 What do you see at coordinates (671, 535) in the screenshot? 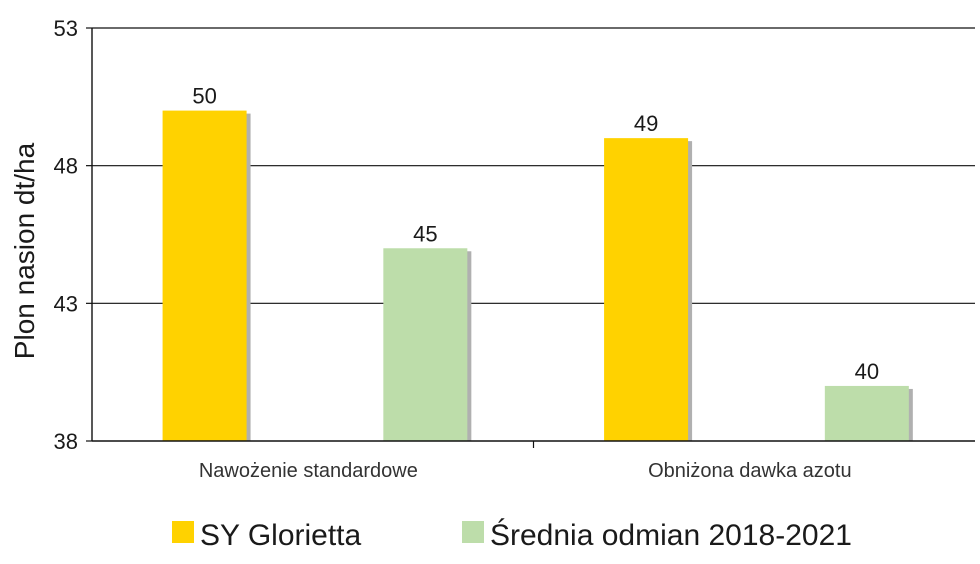
I see `legend-label: Średnia odmian 2018-2021` at bounding box center [671, 535].